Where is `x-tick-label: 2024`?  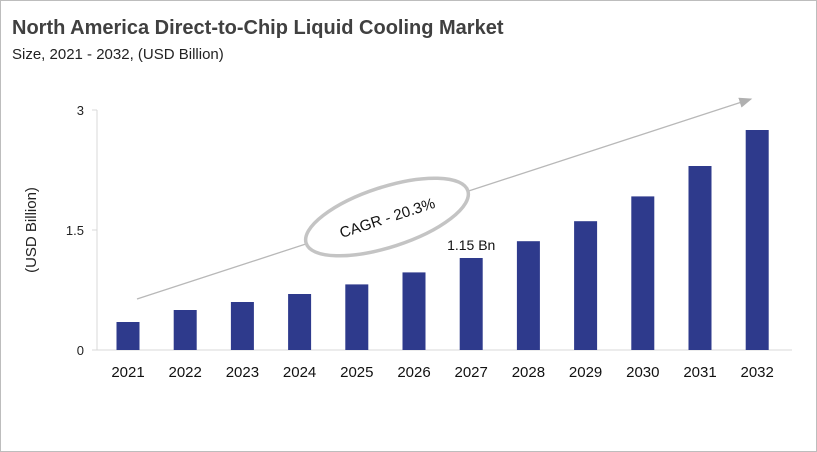
x-tick-label: 2024 is located at coordinates (299, 372).